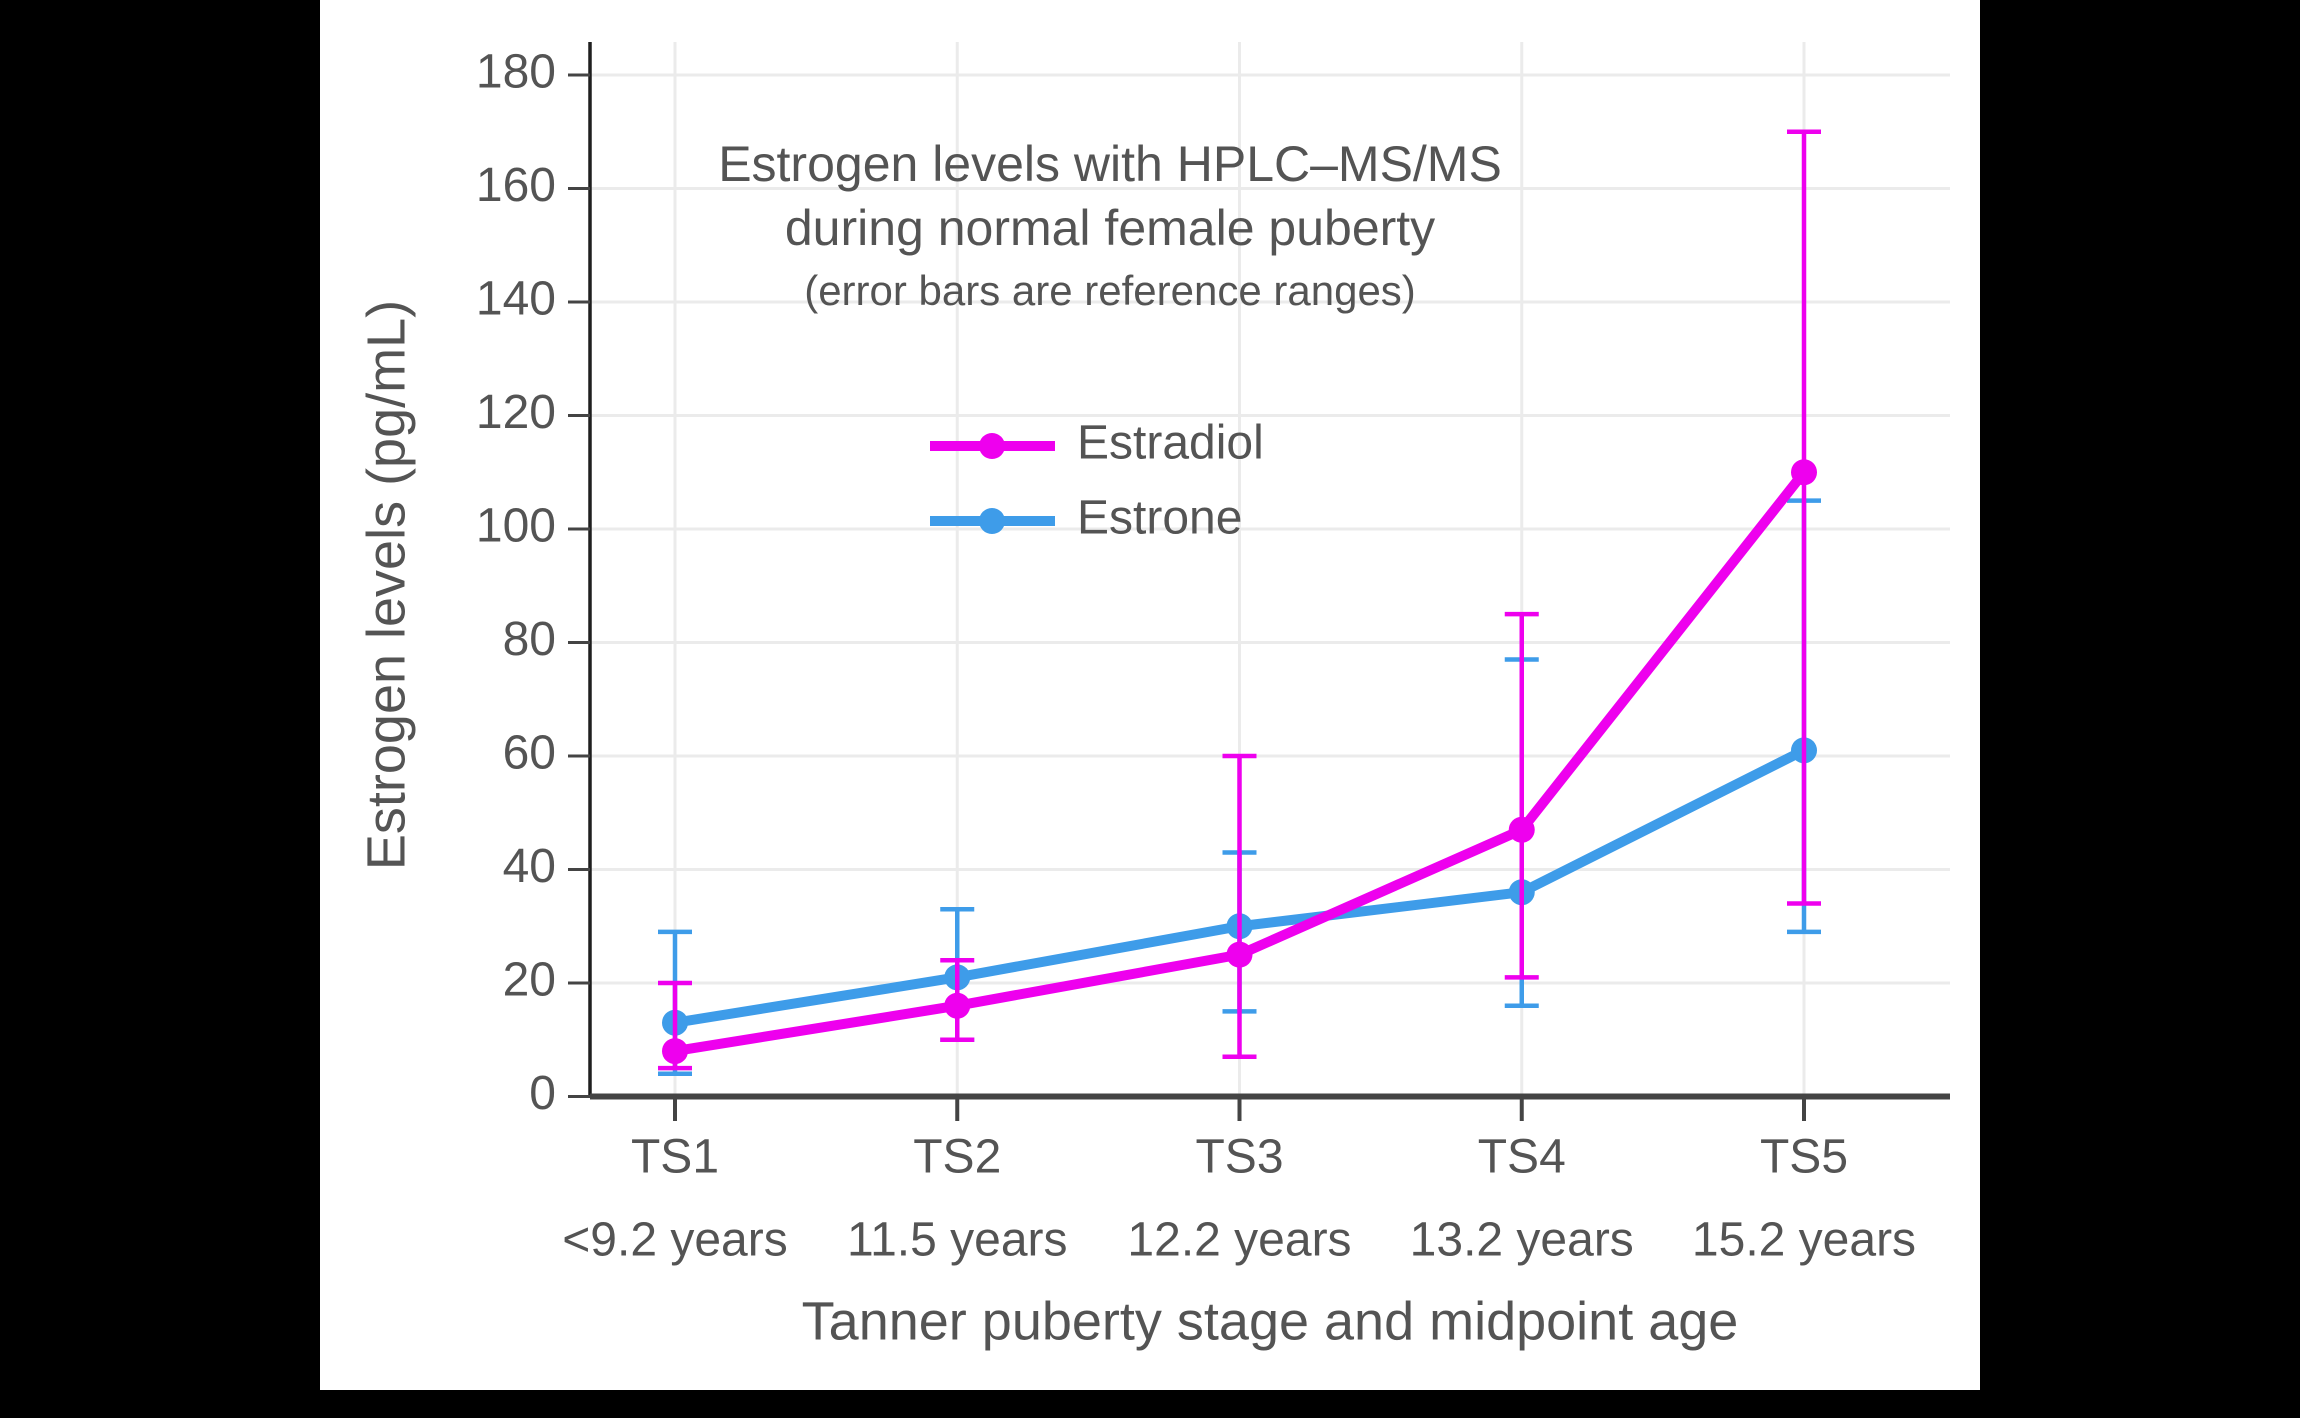 Image resolution: width=2300 pixels, height=1418 pixels. Describe the element at coordinates (957, 1005) in the screenshot. I see `data-point-estradiol-TS2` at that location.